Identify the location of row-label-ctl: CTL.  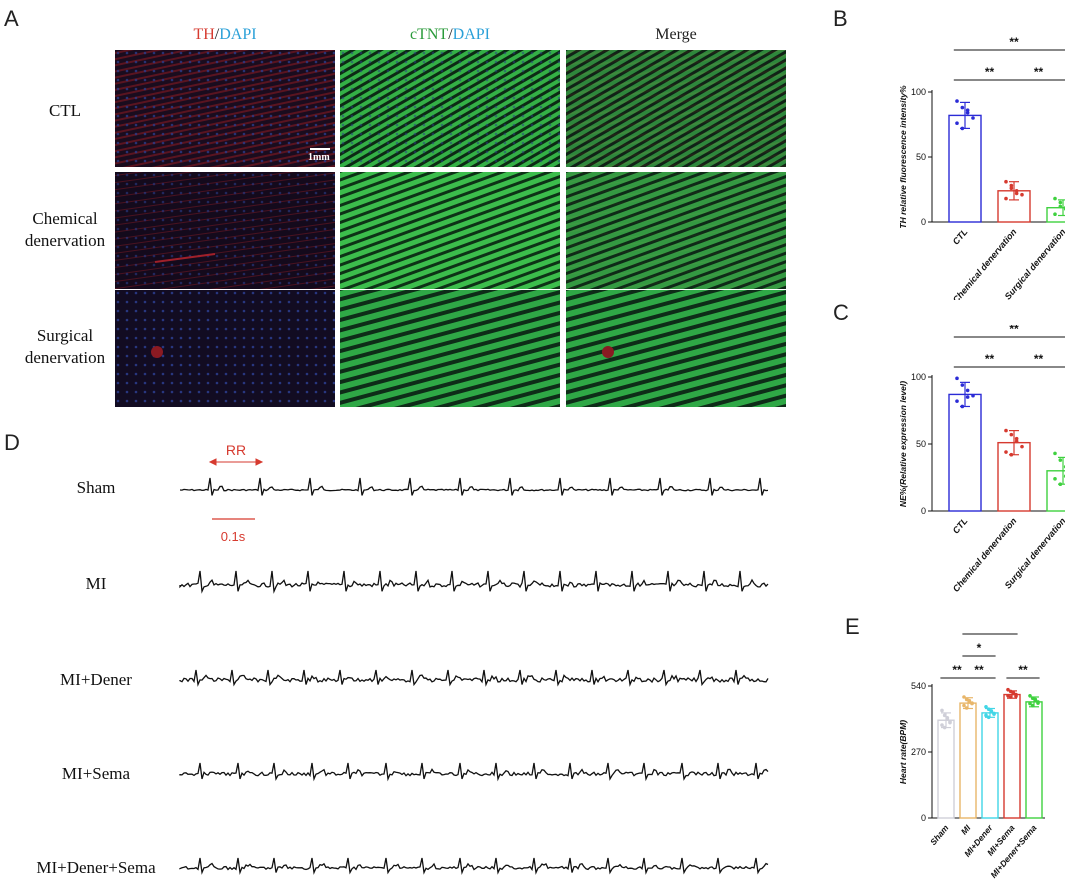
(65, 111).